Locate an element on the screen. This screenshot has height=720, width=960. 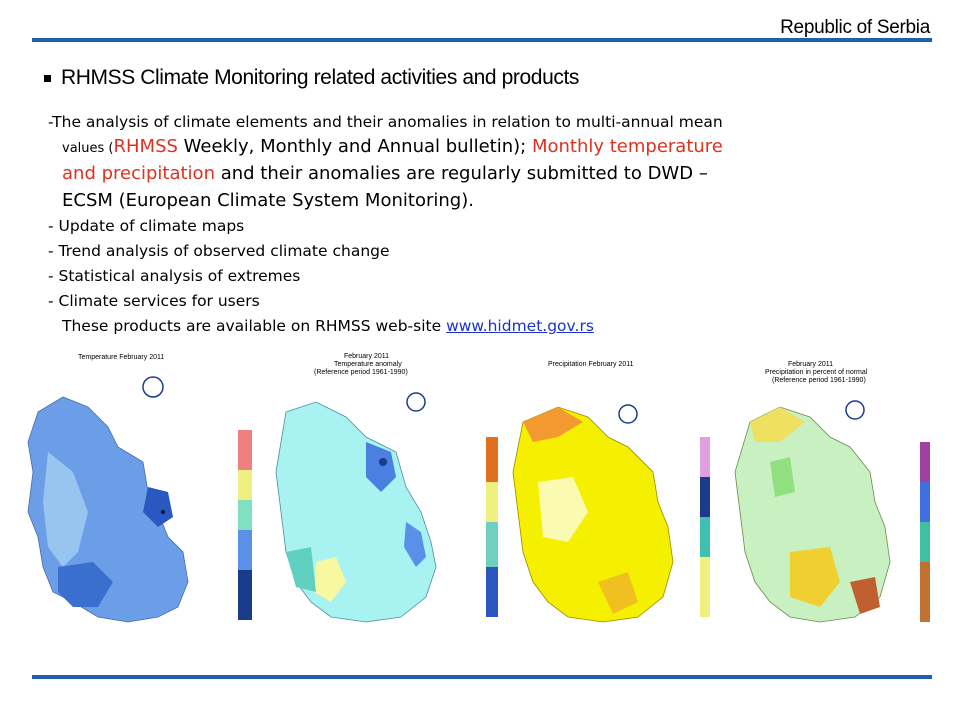
website-link: www.hidmet.gov.rs is located at coordinates (520, 326).